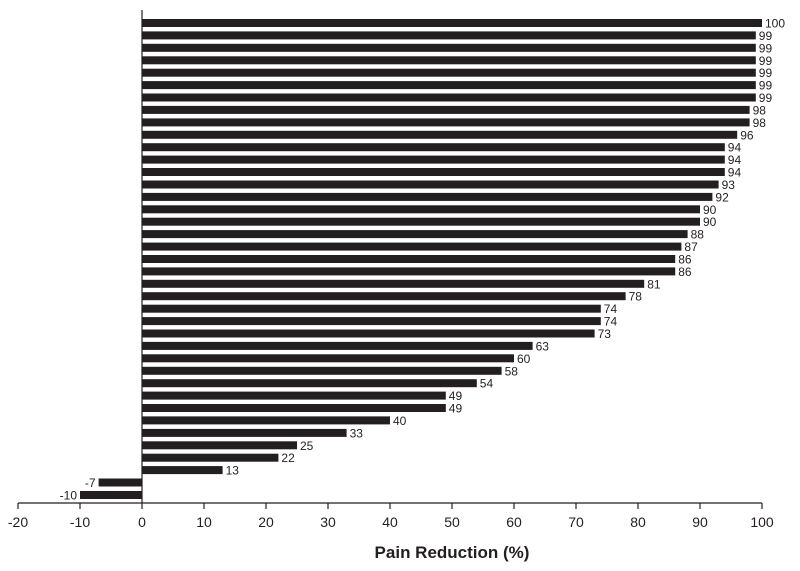 Image resolution: width=800 pixels, height=571 pixels. I want to click on x-tick-label: 0, so click(142, 522).